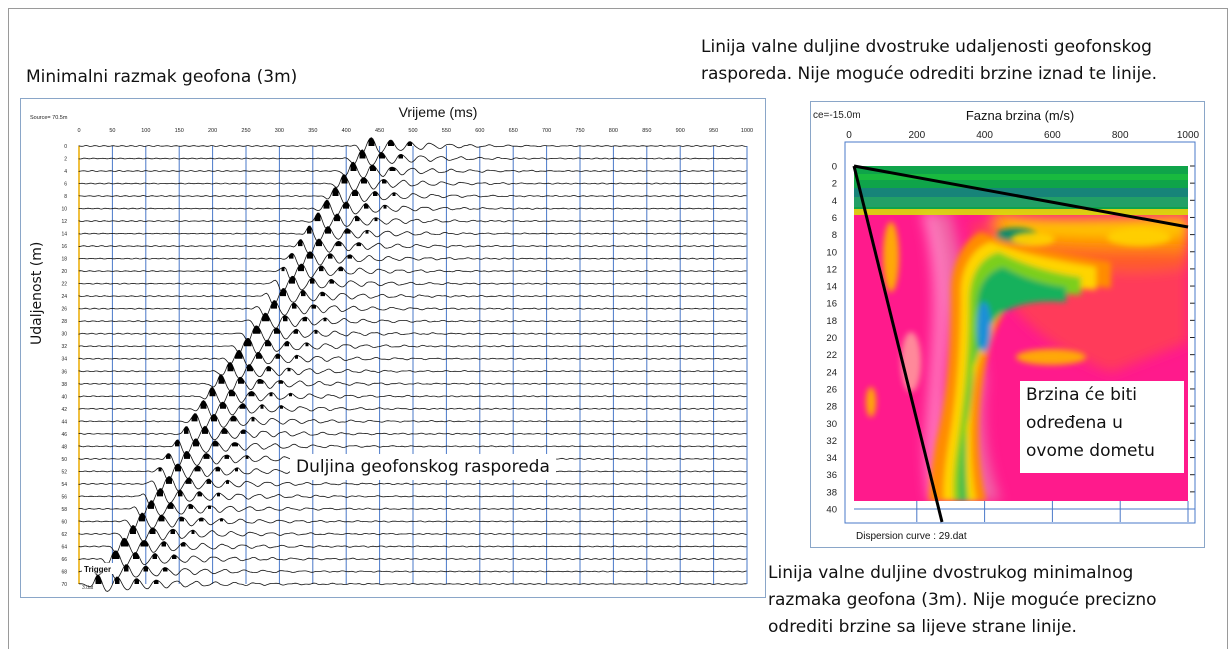 The image size is (1230, 649). I want to click on seismogram-y-tick: 44, so click(64, 422).